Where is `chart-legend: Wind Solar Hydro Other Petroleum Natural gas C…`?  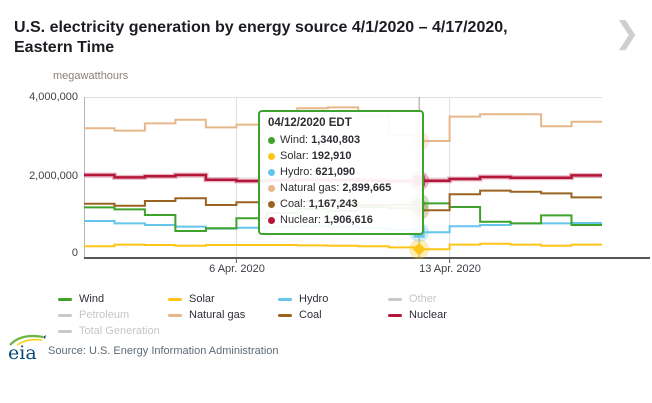
chart-legend: Wind Solar Hydro Other Petroleum Natural gas C… is located at coordinates (318, 318).